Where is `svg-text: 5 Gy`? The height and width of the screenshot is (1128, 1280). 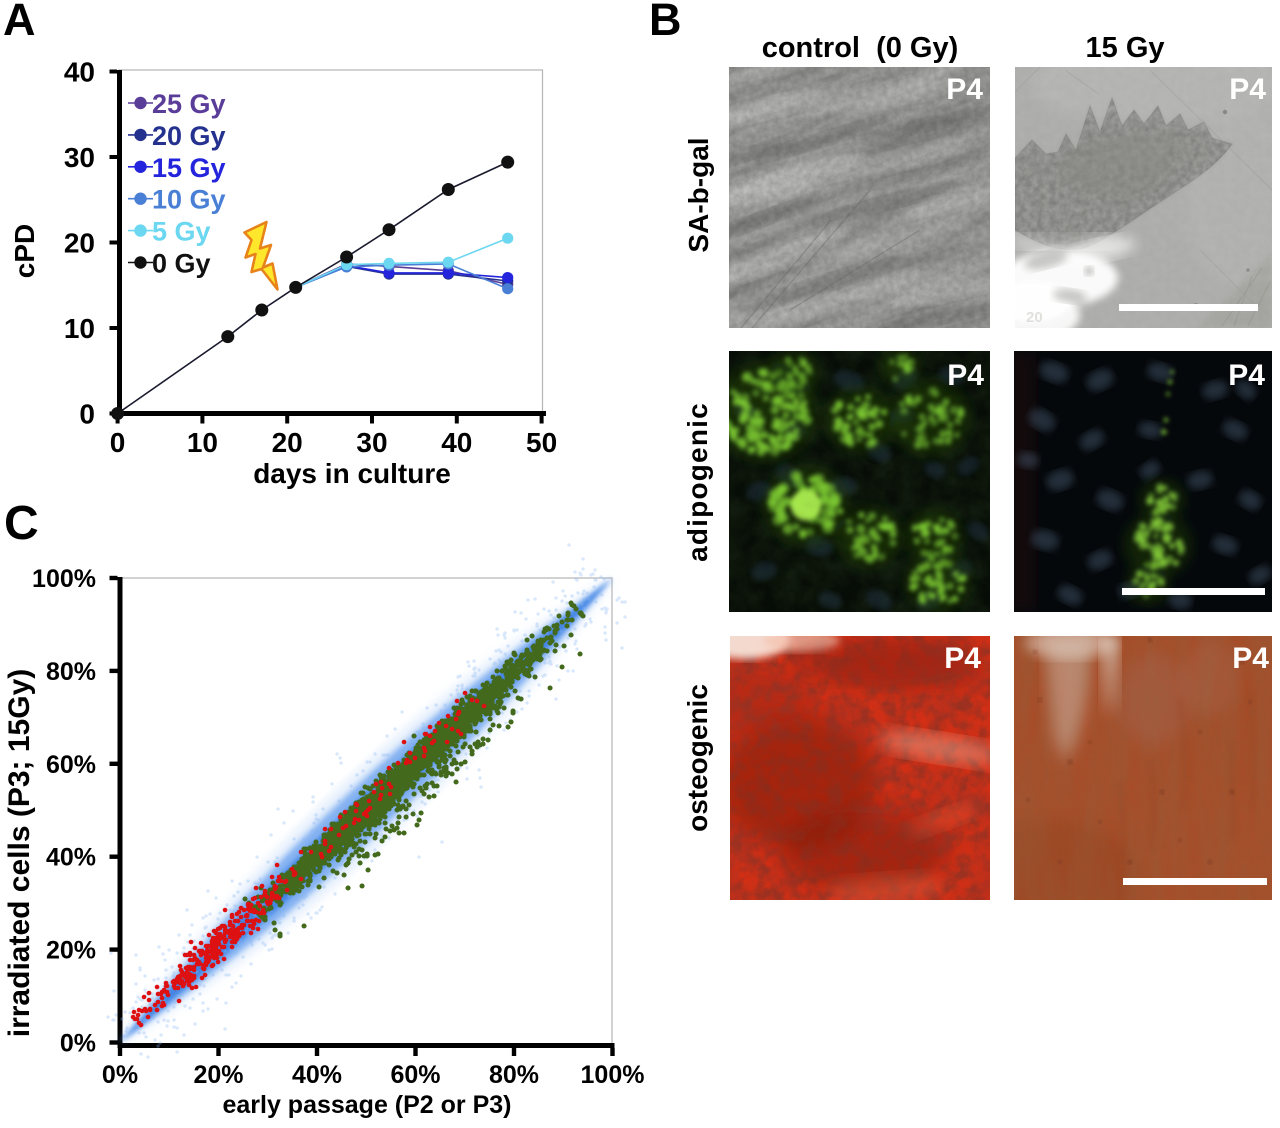
svg-text: 5 Gy is located at coordinates (181, 232).